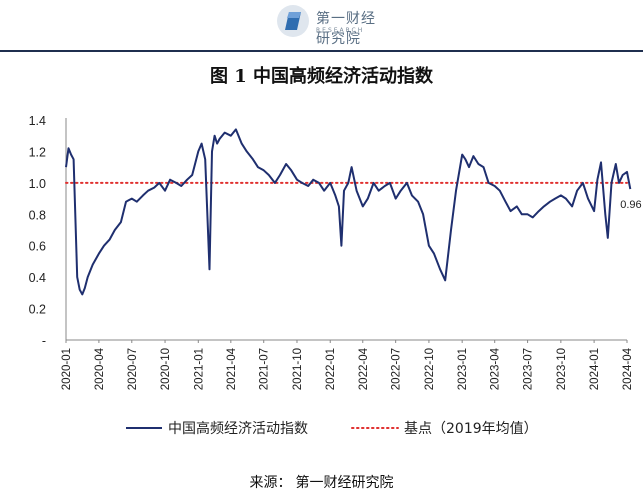 This screenshot has width=643, height=500. I want to click on source-note: 来源： 第一财经研究院, so click(321, 482).